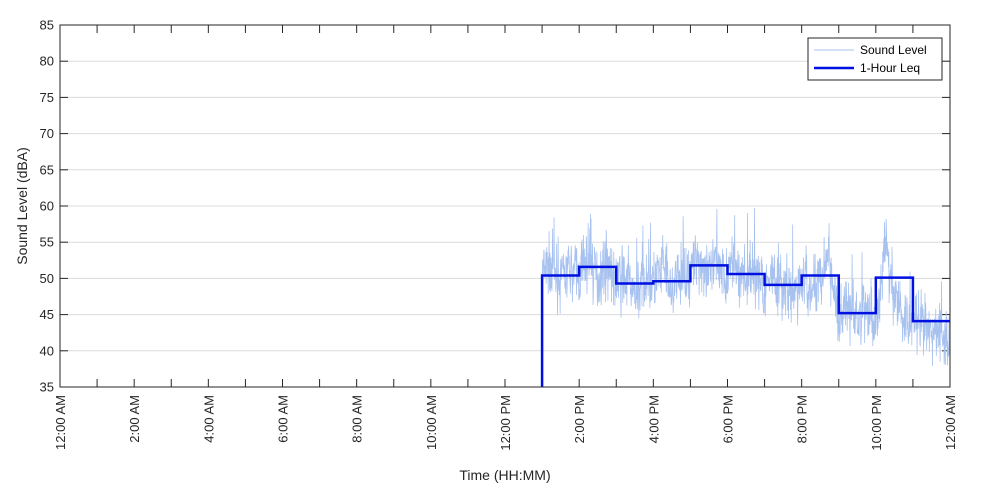  I want to click on data-series, so click(745, 297).